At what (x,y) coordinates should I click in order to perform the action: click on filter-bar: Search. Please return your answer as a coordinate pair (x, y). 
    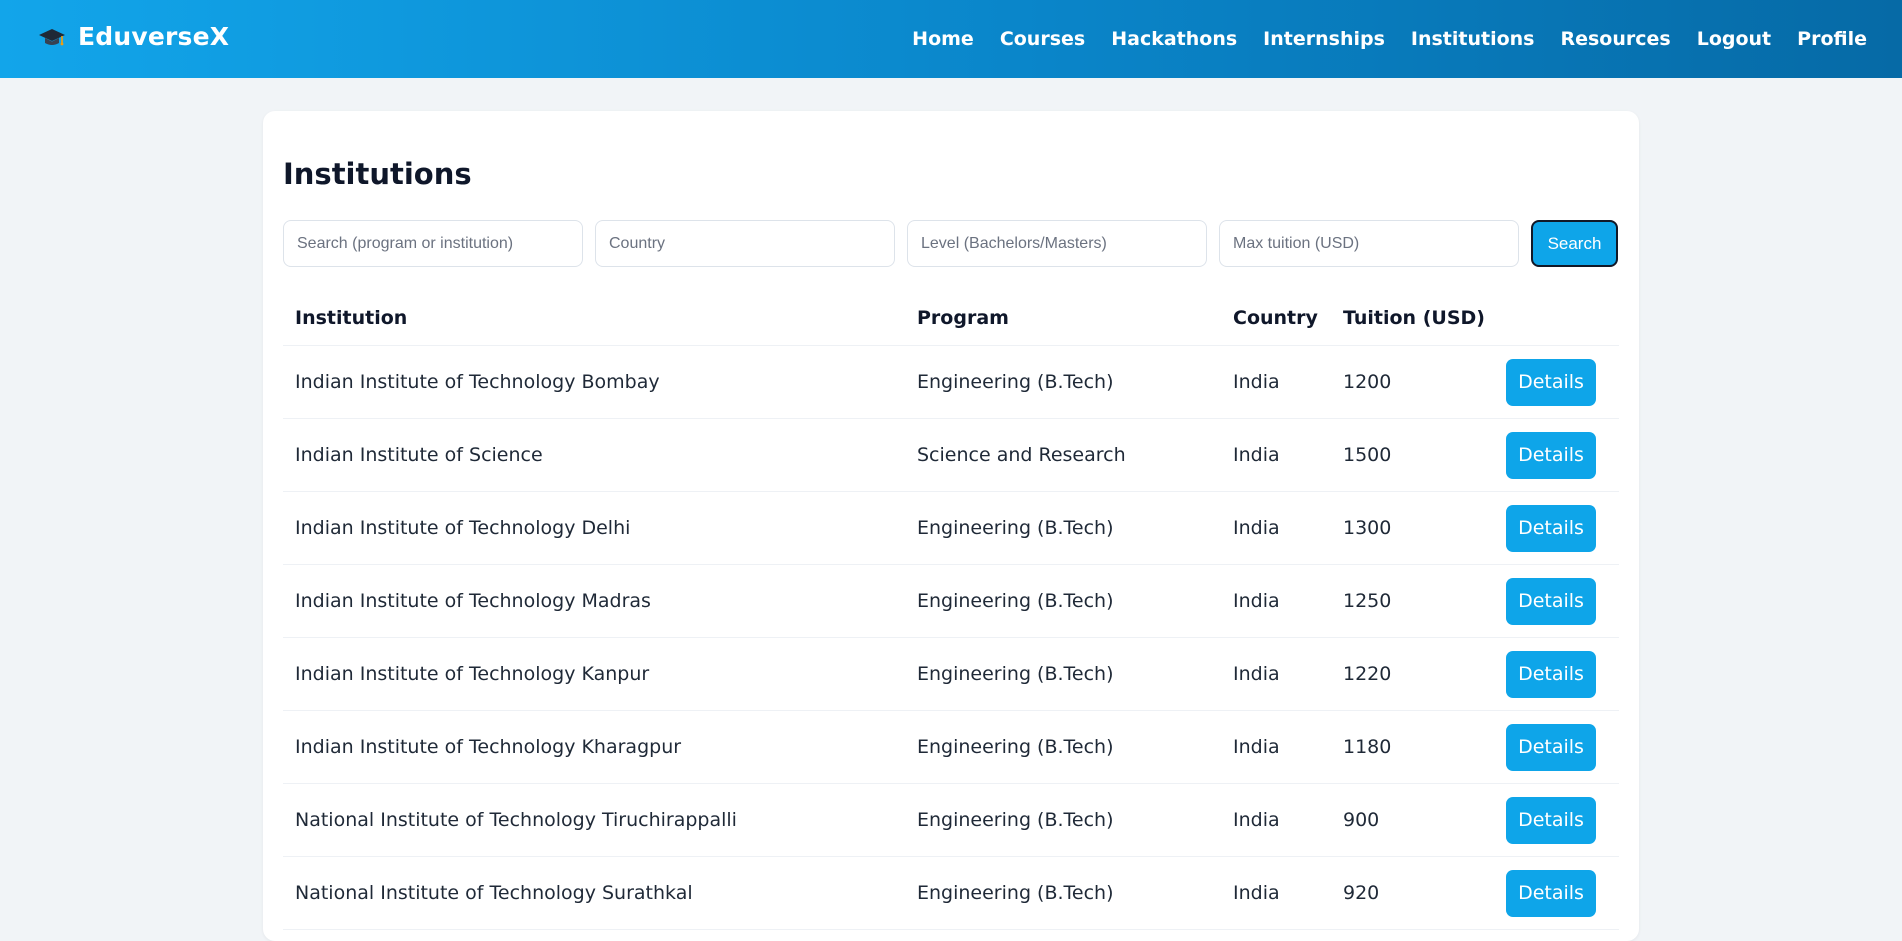
    Looking at the image, I should click on (950, 243).